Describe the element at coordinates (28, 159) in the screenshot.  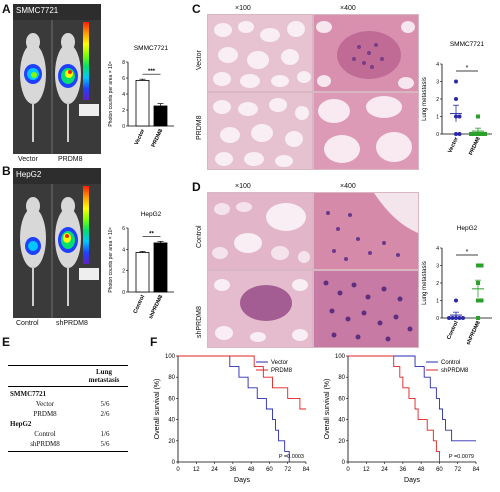
I see `group-label-vector: Vector` at that location.